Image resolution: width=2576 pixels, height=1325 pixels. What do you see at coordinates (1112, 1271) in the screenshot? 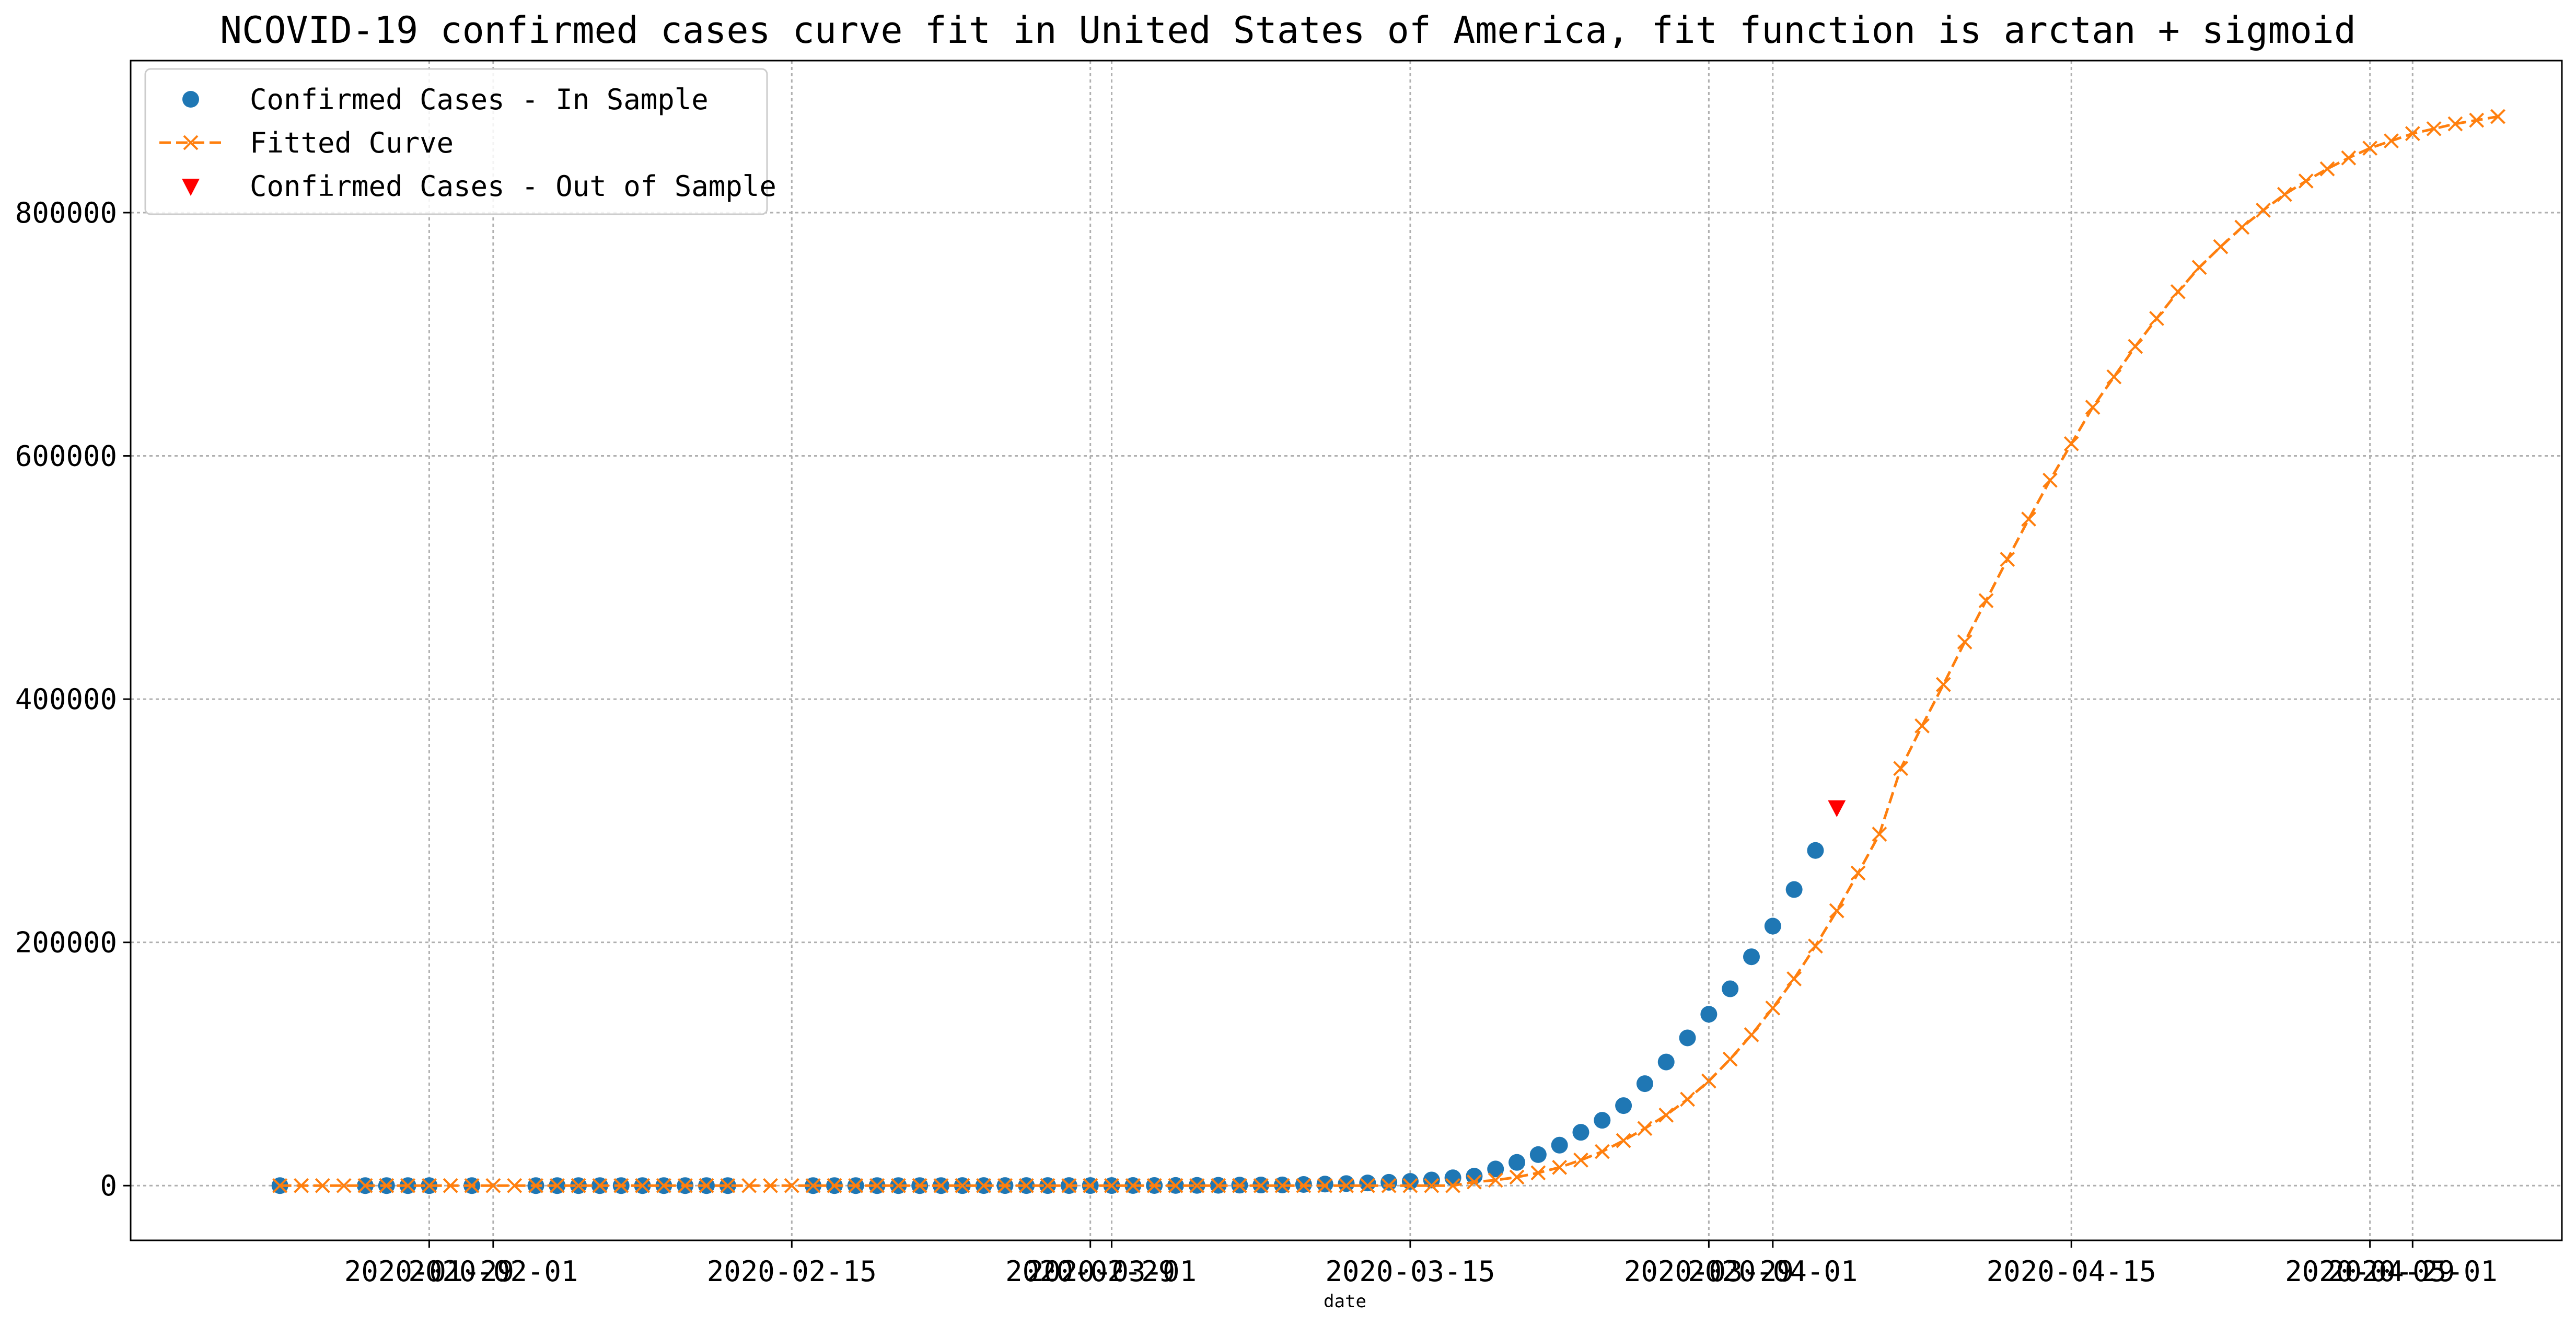
I see `x-tick-label: 2020-03-01` at bounding box center [1112, 1271].